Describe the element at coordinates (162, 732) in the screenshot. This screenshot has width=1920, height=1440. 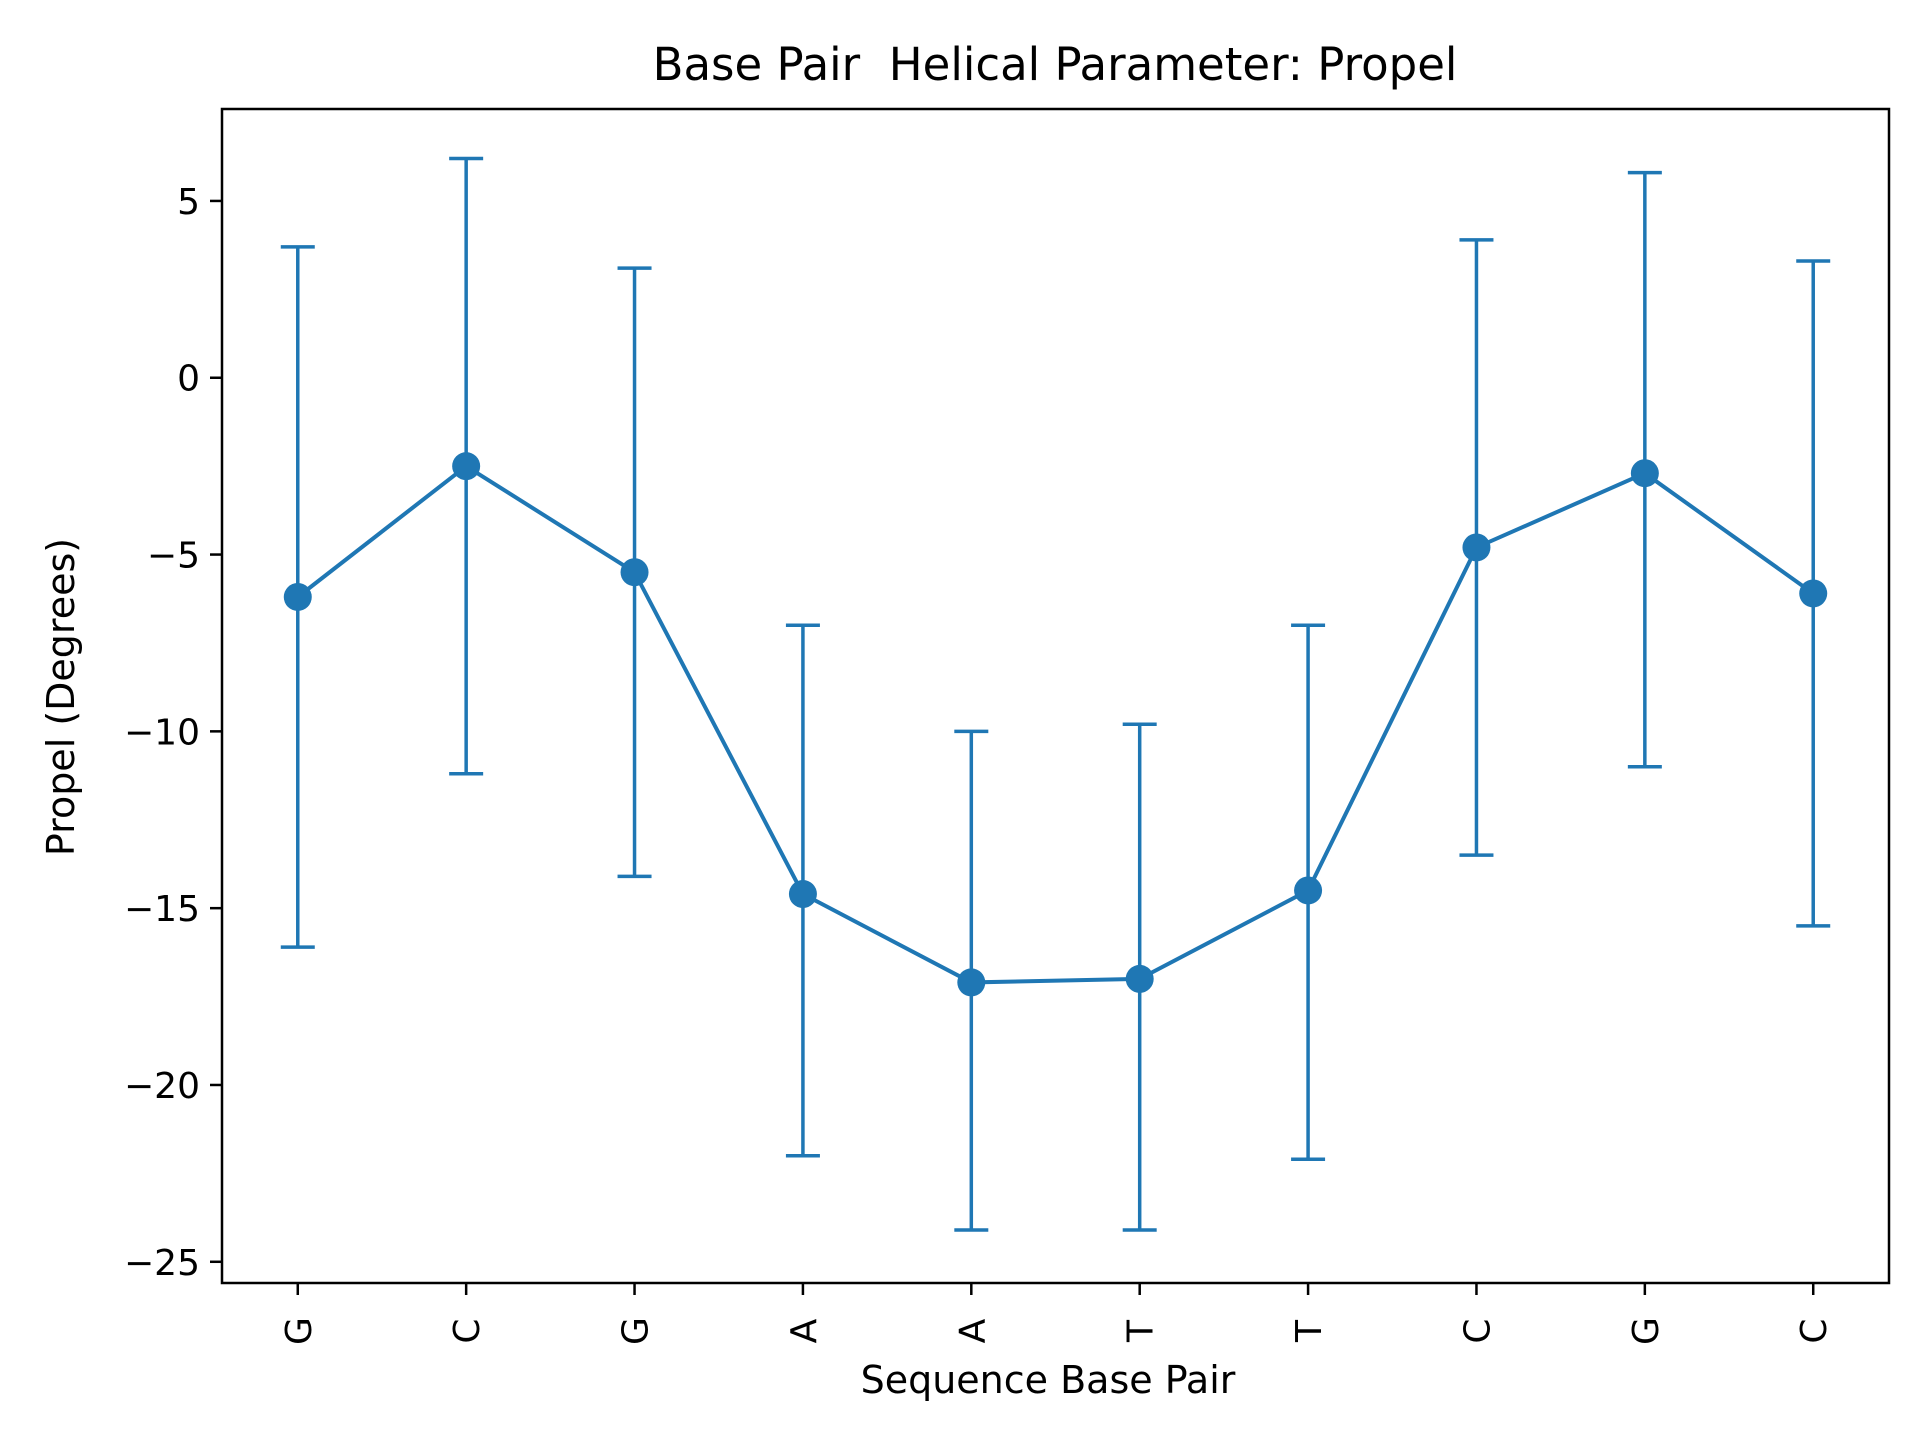
I see `y-tick-label: −10` at that location.